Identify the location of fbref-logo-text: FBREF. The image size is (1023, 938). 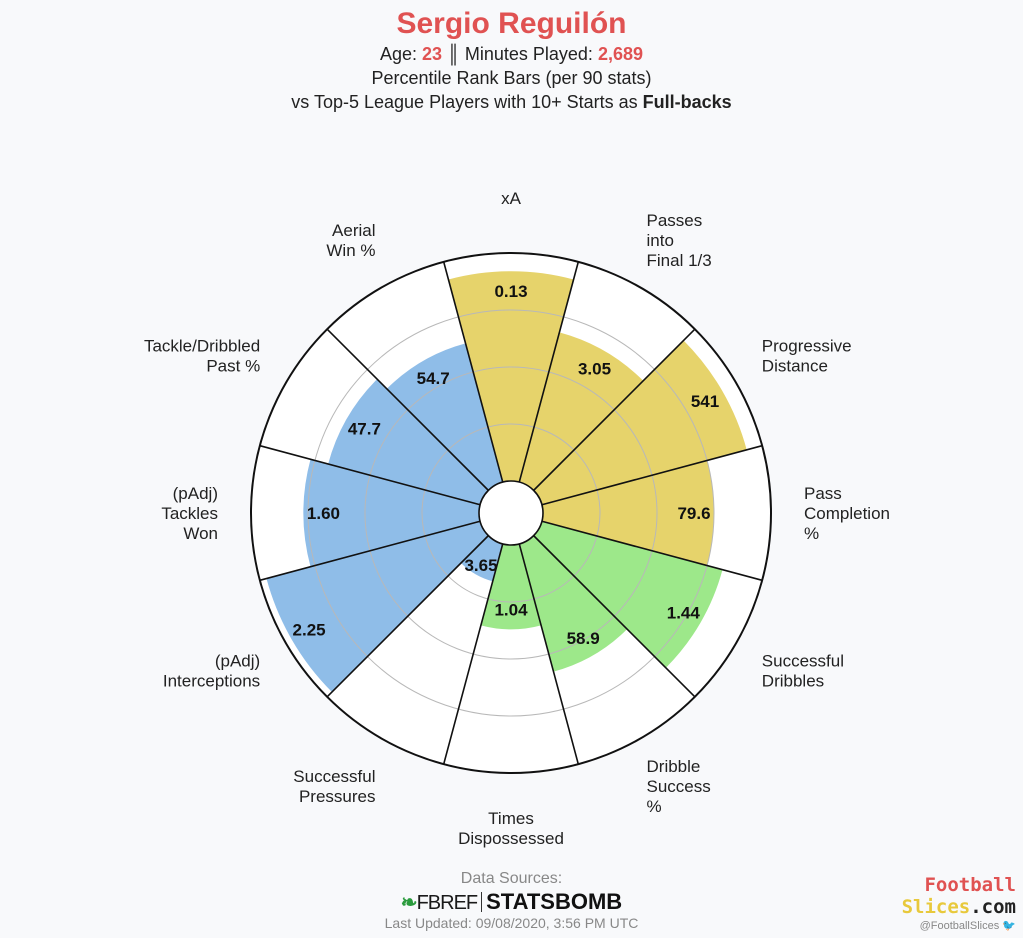
(447, 903).